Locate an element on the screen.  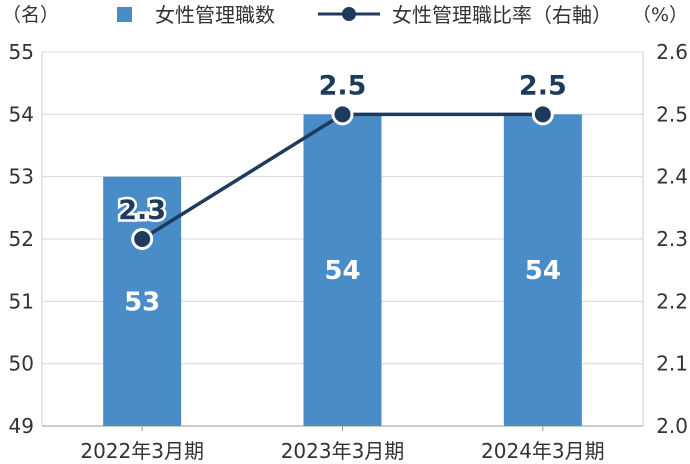
right-tick-label: 2.5 is located at coordinates (672, 114).